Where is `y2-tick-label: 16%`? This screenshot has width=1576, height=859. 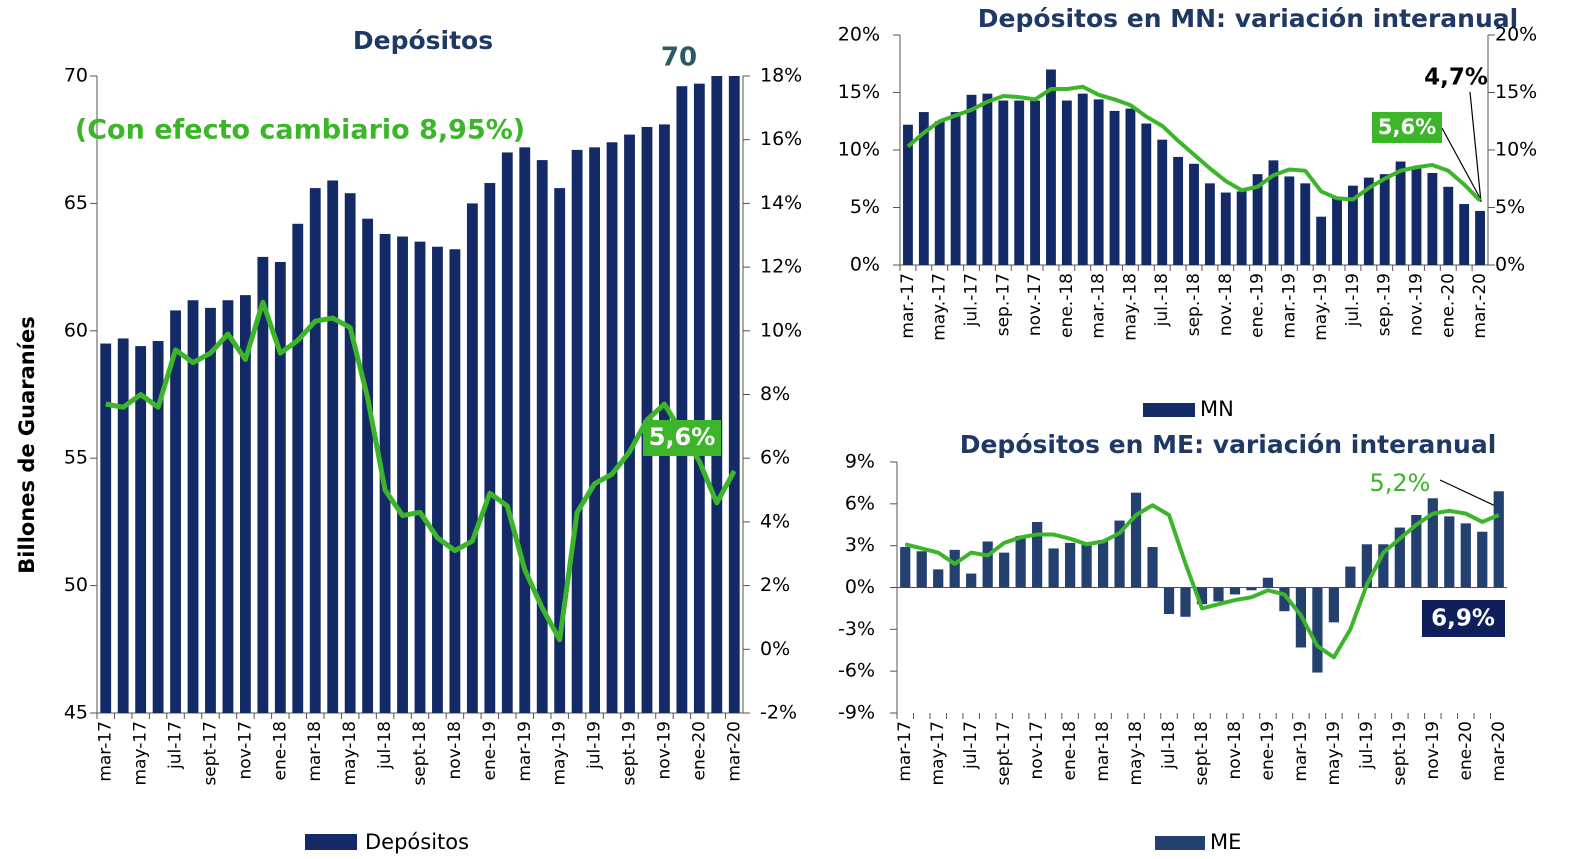 y2-tick-label: 16% is located at coordinates (781, 139).